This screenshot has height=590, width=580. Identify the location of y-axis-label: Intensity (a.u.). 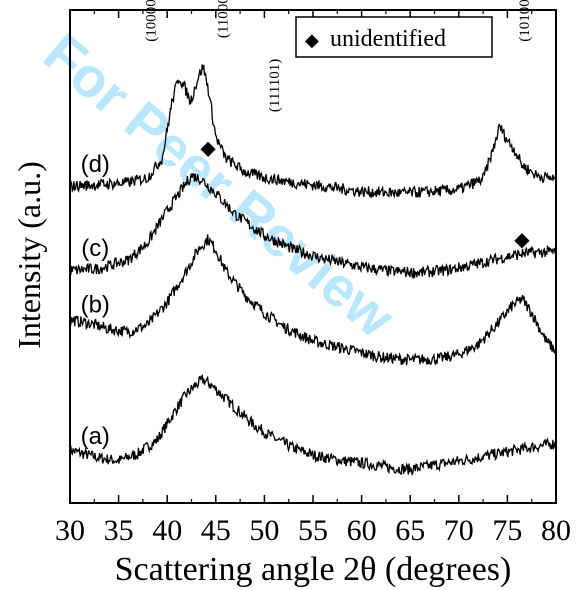
(29, 255).